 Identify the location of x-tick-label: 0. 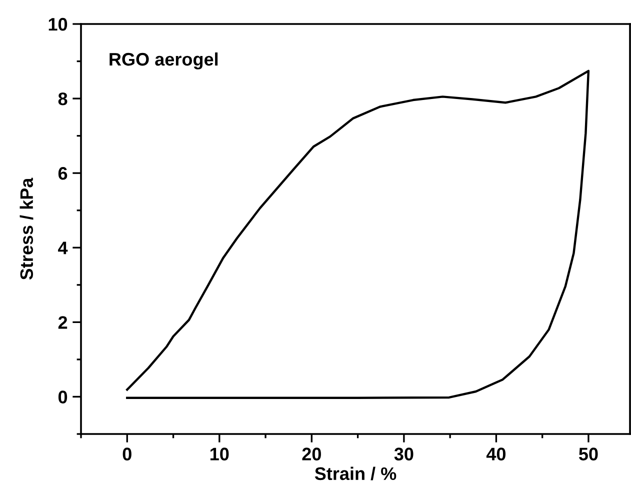
(127, 454).